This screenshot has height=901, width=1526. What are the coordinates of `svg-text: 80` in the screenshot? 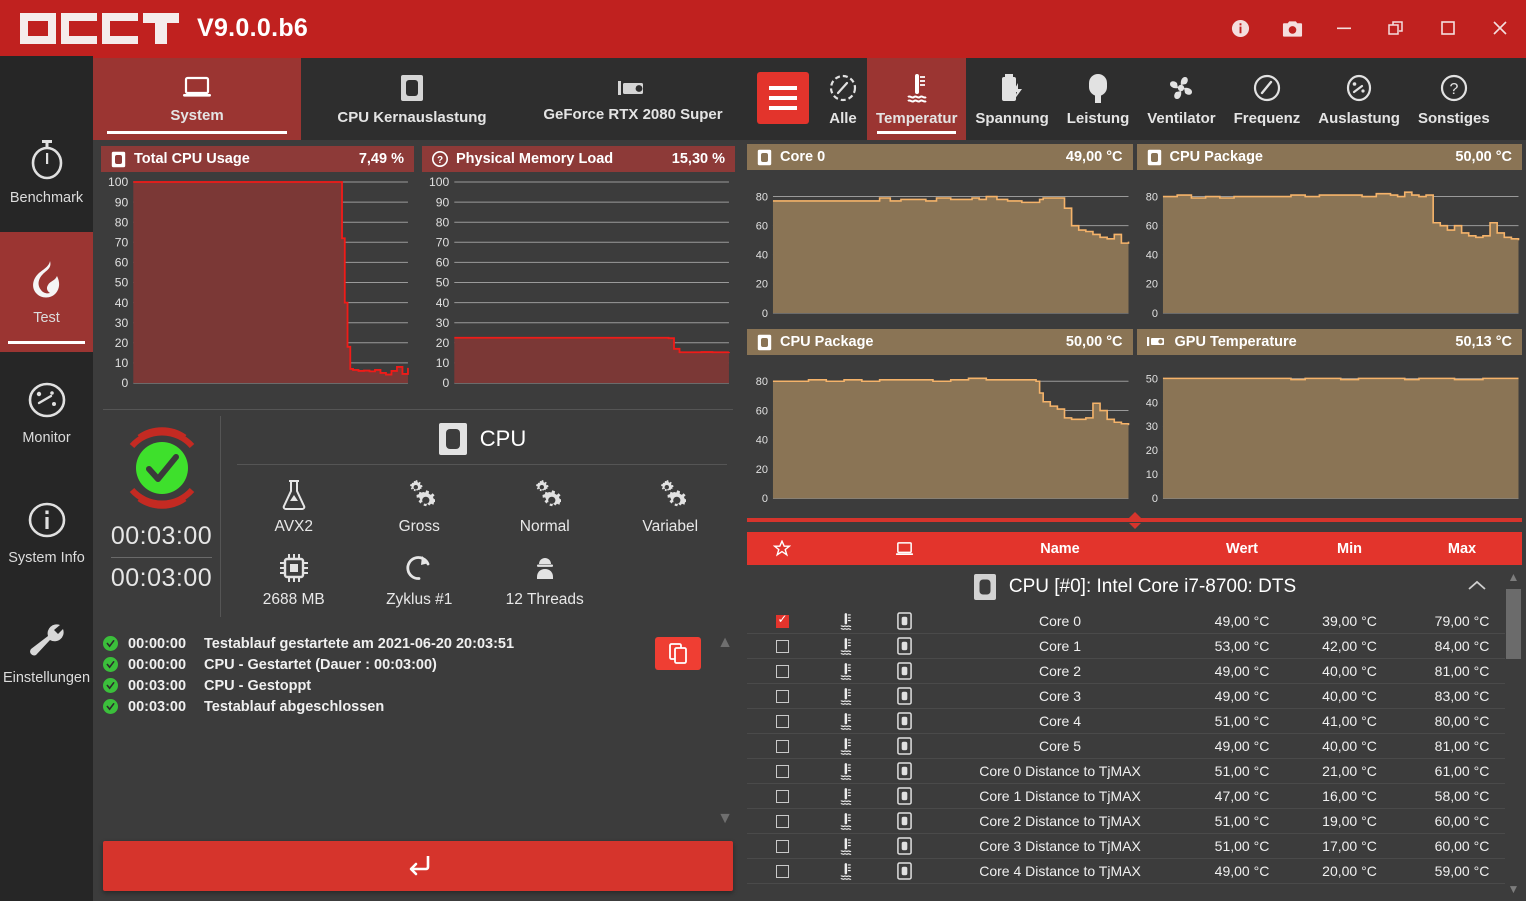 It's located at (762, 197).